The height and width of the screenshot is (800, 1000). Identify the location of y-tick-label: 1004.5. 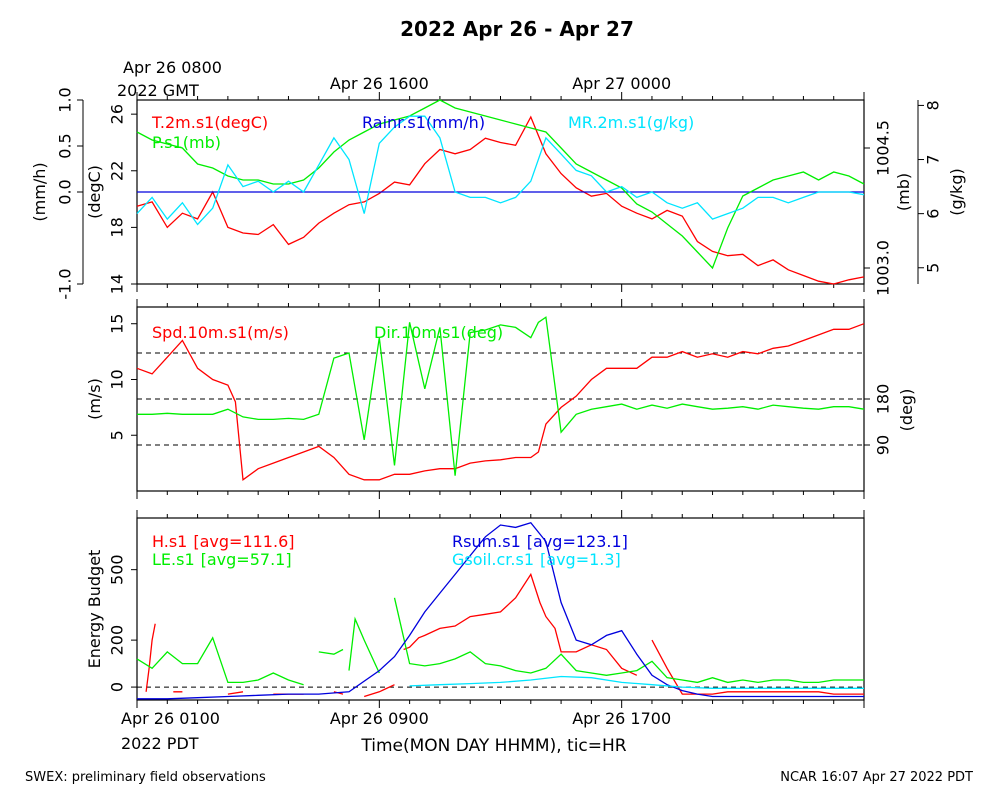
(883, 148).